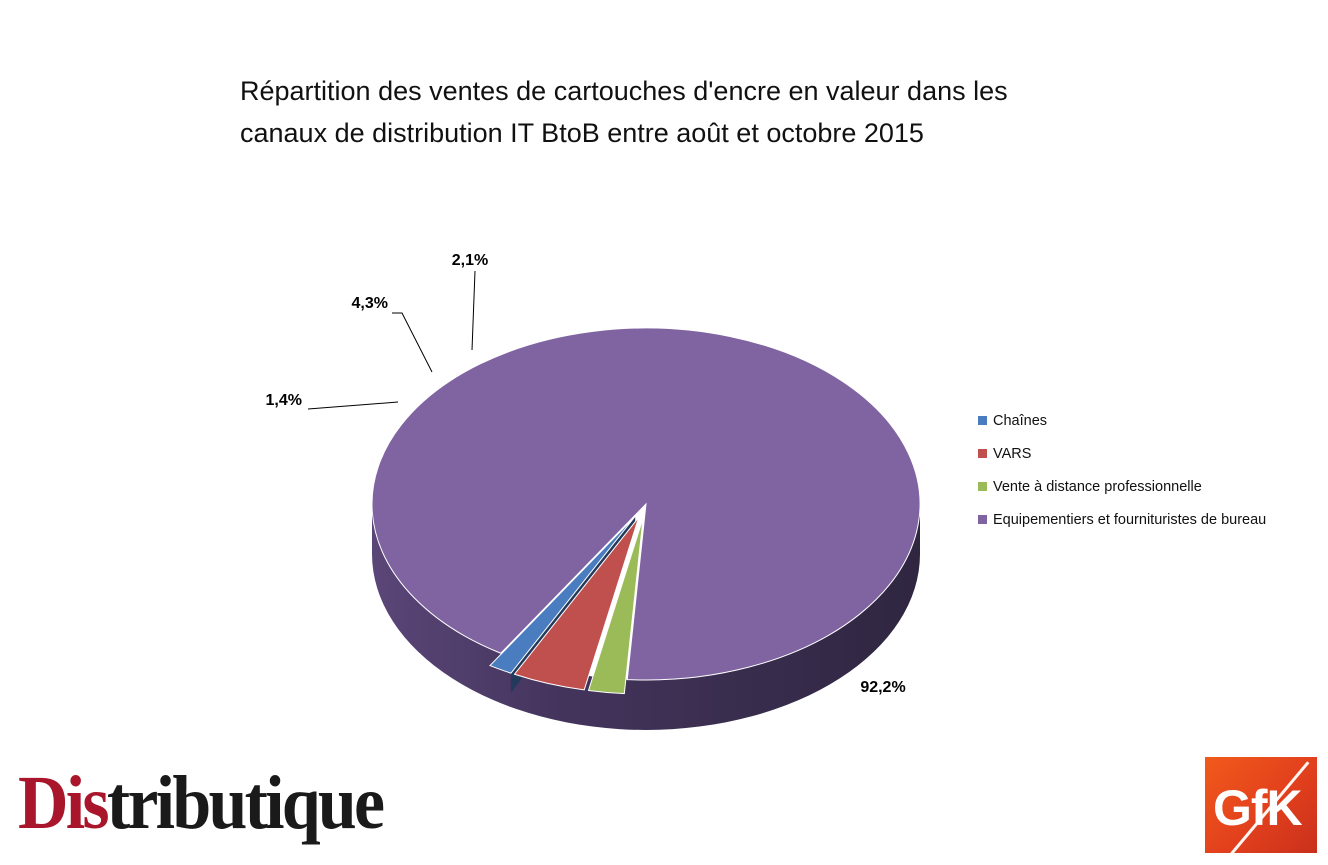 Image resolution: width=1328 pixels, height=865 pixels. What do you see at coordinates (1258, 808) in the screenshot?
I see `gfk-logo-text: GfK` at bounding box center [1258, 808].